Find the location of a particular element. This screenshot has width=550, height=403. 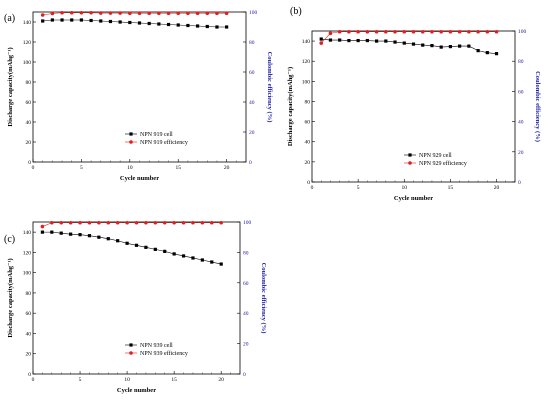

y2-axis-label: Coulombic efficiency (%) is located at coordinates (269, 87).